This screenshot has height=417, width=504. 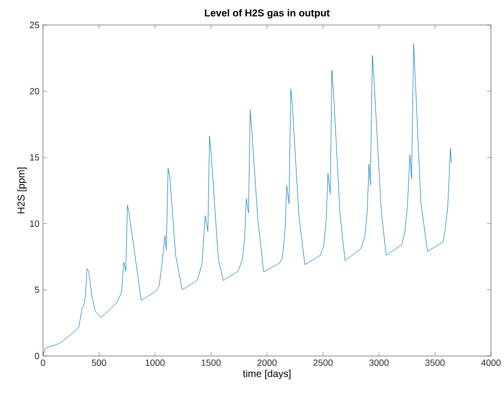 What do you see at coordinates (22, 191) in the screenshot?
I see `y-axis-title: H2S [ppm]` at bounding box center [22, 191].